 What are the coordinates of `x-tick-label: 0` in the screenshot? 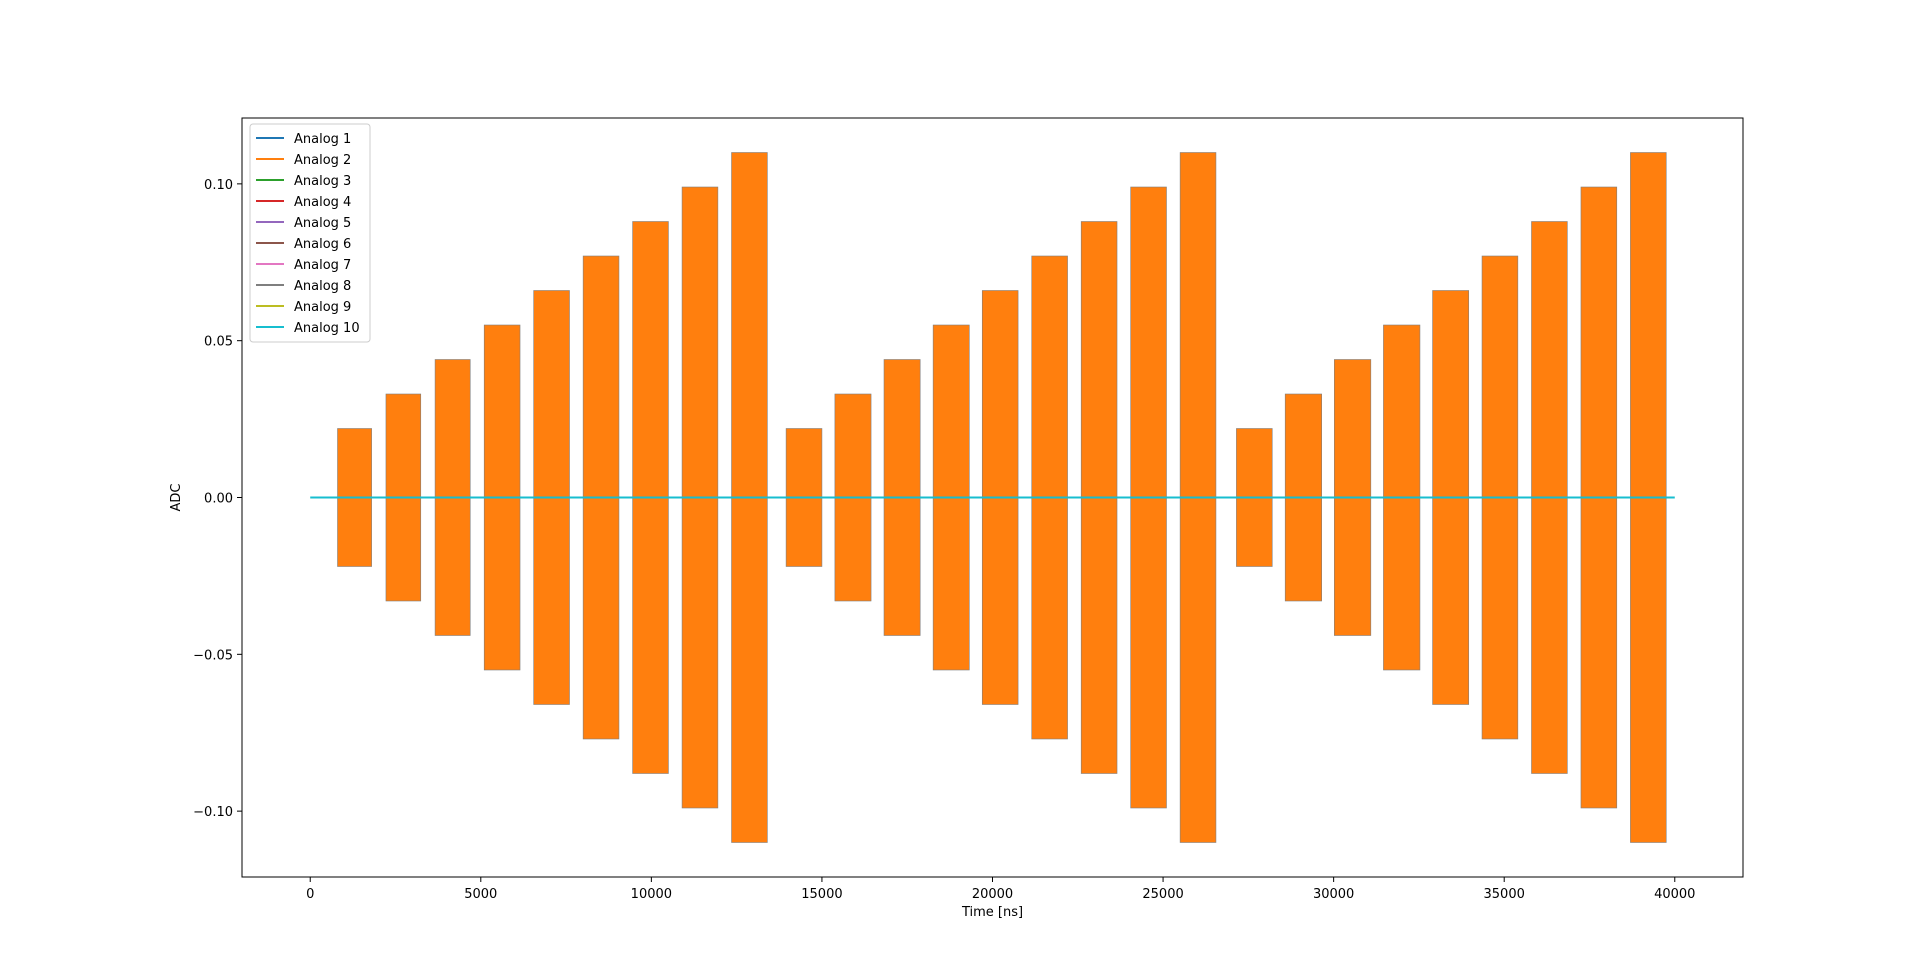 It's located at (310, 894).